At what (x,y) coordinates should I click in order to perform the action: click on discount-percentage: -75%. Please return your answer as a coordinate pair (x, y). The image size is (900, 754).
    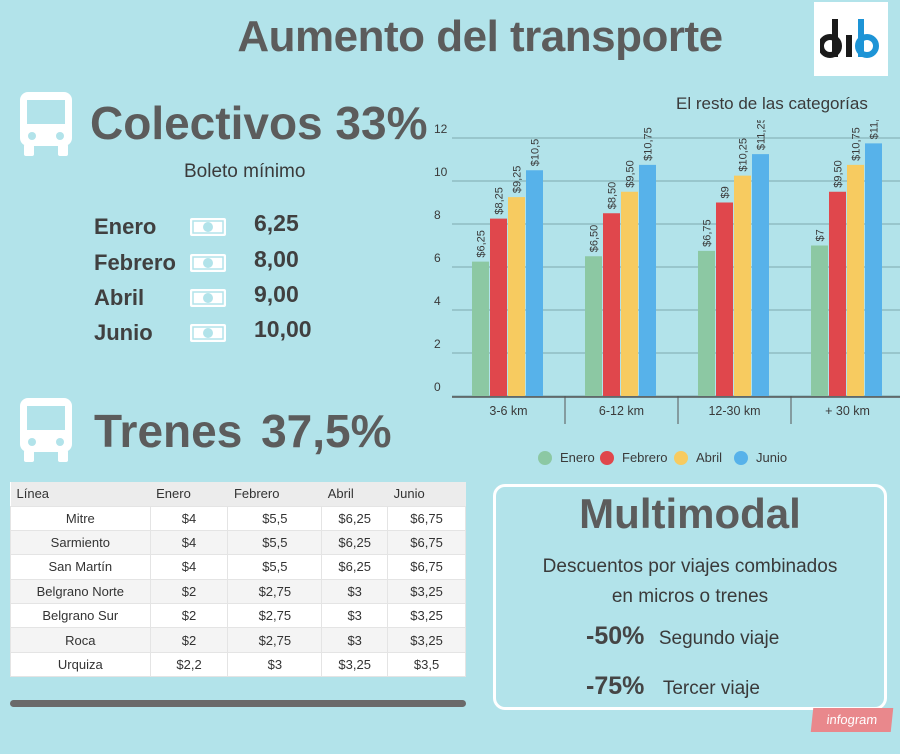
    Looking at the image, I should click on (615, 686).